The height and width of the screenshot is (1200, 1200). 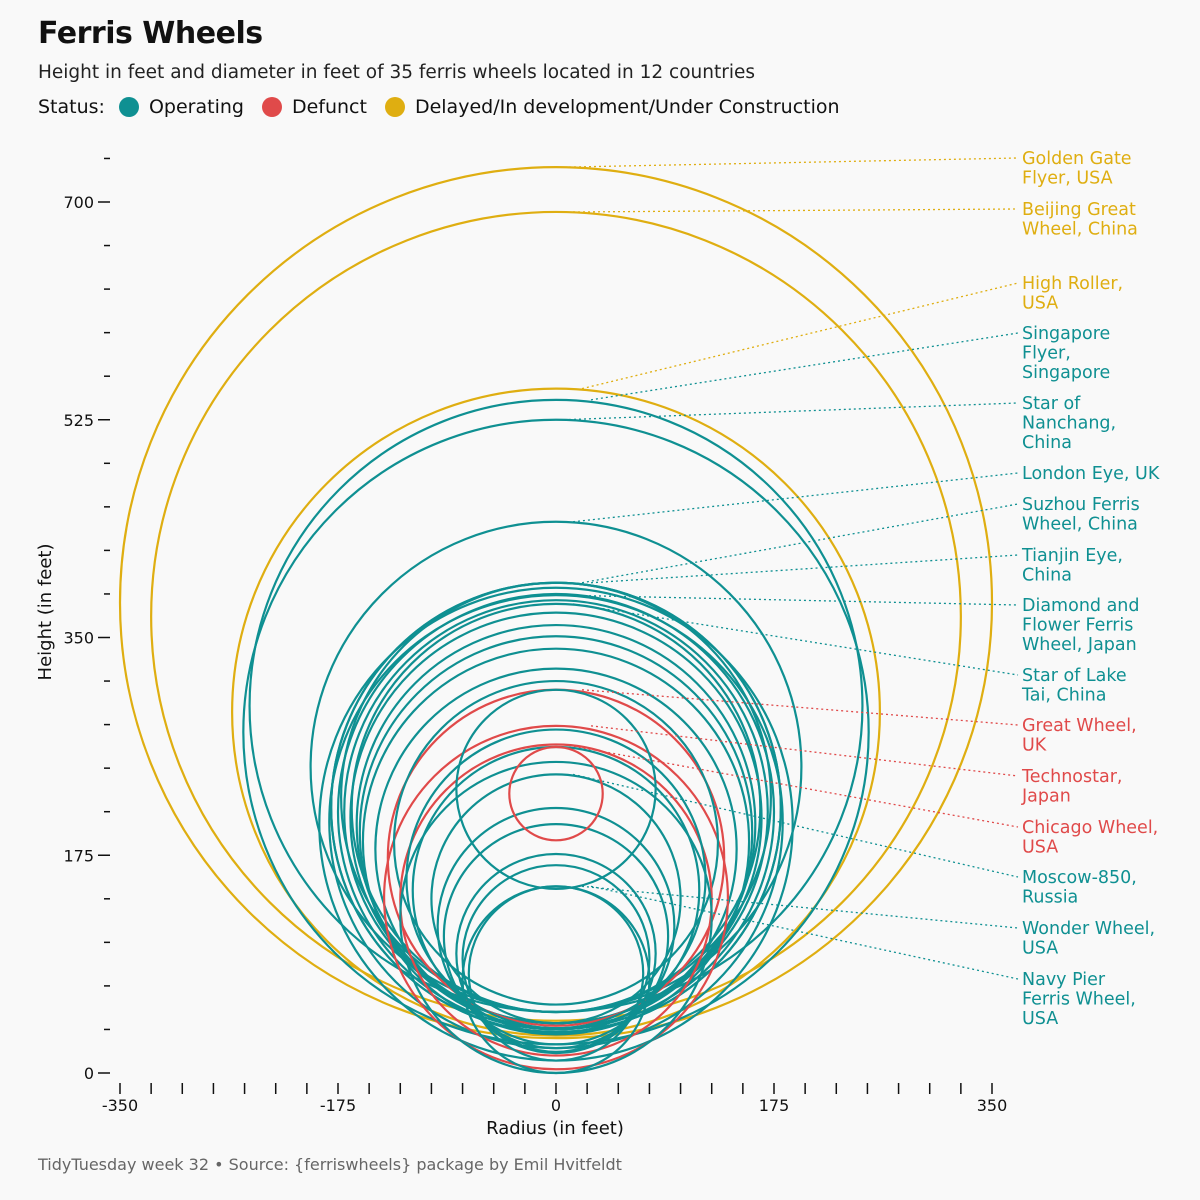 What do you see at coordinates (1069, 423) in the screenshot?
I see `wheel-label: Star of Nanchang, China` at bounding box center [1069, 423].